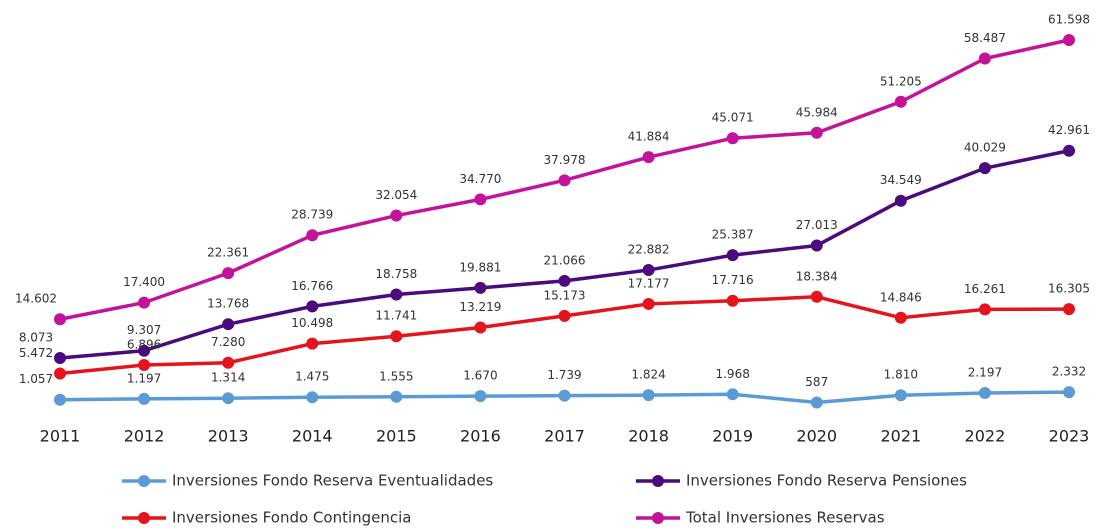 The width and height of the screenshot is (1095, 532). I want to click on data-label: 9.307, so click(144, 330).